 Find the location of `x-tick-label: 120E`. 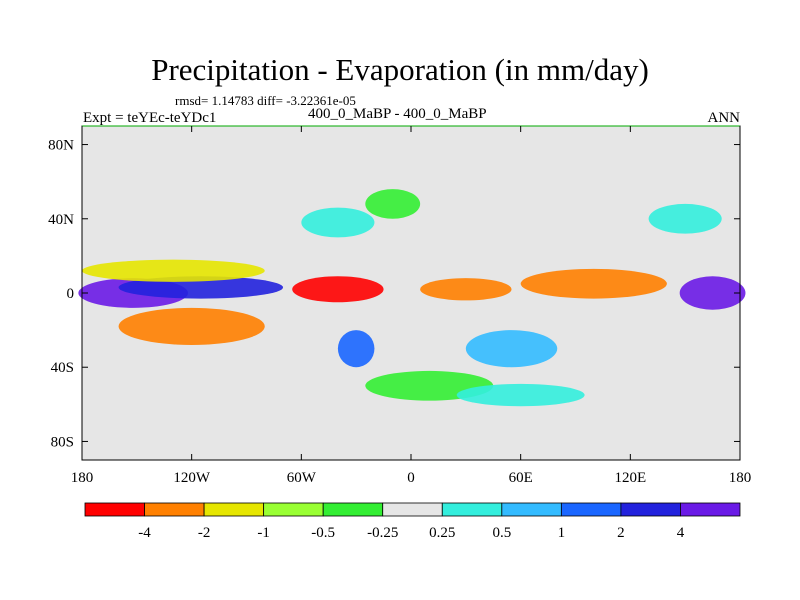

x-tick-label: 120E is located at coordinates (630, 478).